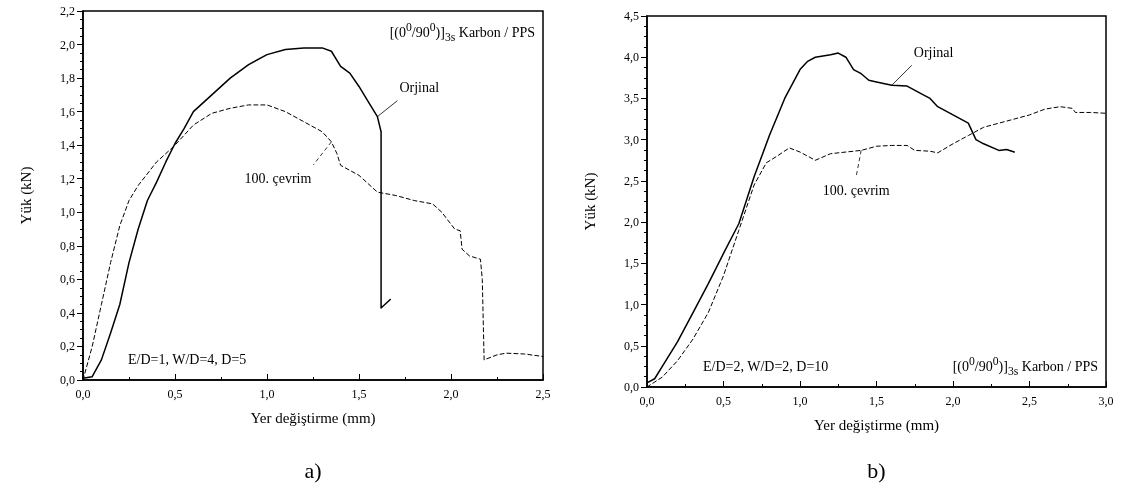 This screenshot has height=488, width=1127. What do you see at coordinates (67, 145) in the screenshot?
I see `y-tick-label: 1,4` at bounding box center [67, 145].